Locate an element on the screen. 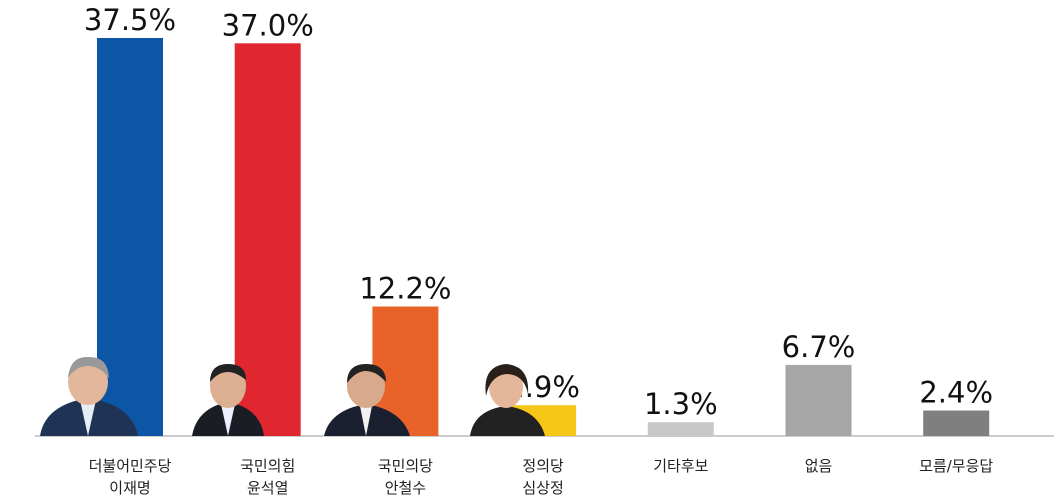 Image resolution: width=1054 pixels, height=495 pixels. category-label: 없음 is located at coordinates (818, 466).